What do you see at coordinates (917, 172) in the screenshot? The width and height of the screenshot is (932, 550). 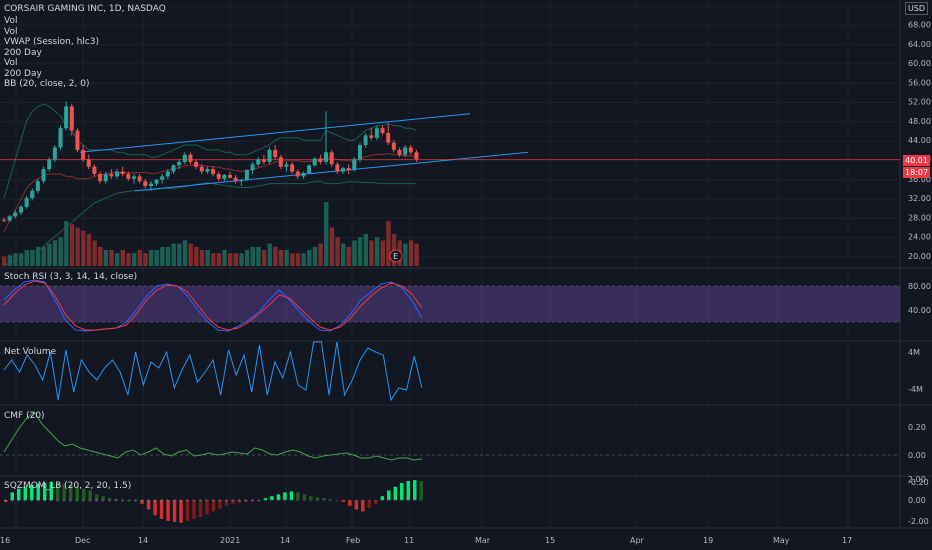 I see `countdown-tag: 18:07` at bounding box center [917, 172].